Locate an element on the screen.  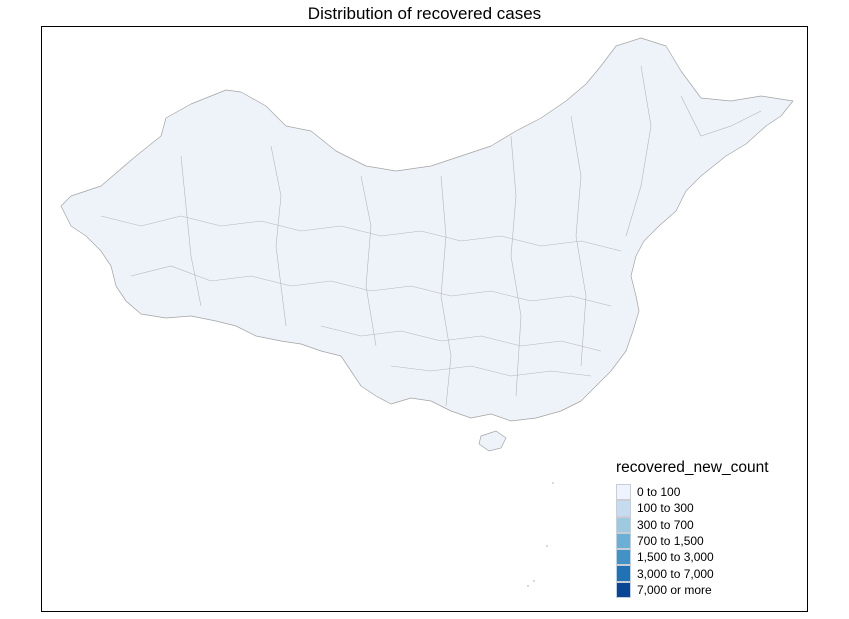
legend-item: 1,500 to 3,000 is located at coordinates (692, 557).